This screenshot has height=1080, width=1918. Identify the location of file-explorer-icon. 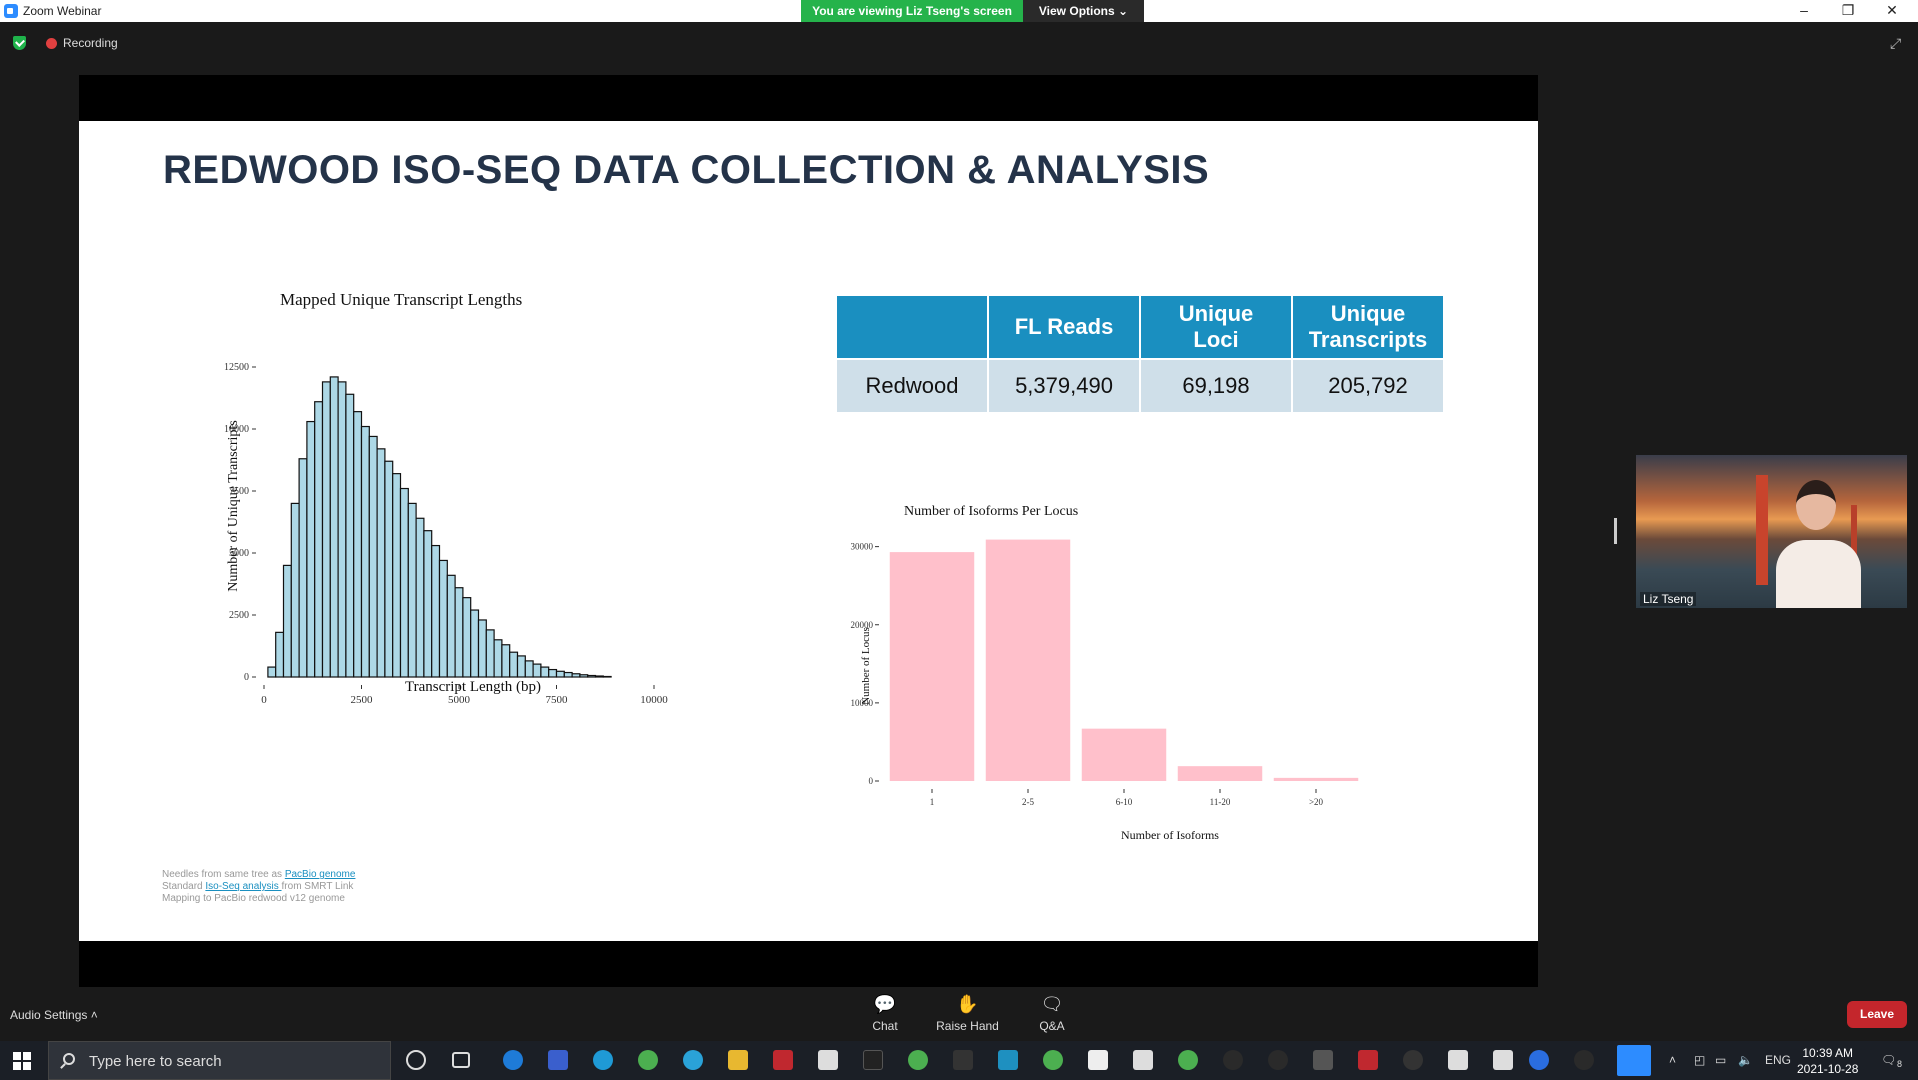
(738, 1060).